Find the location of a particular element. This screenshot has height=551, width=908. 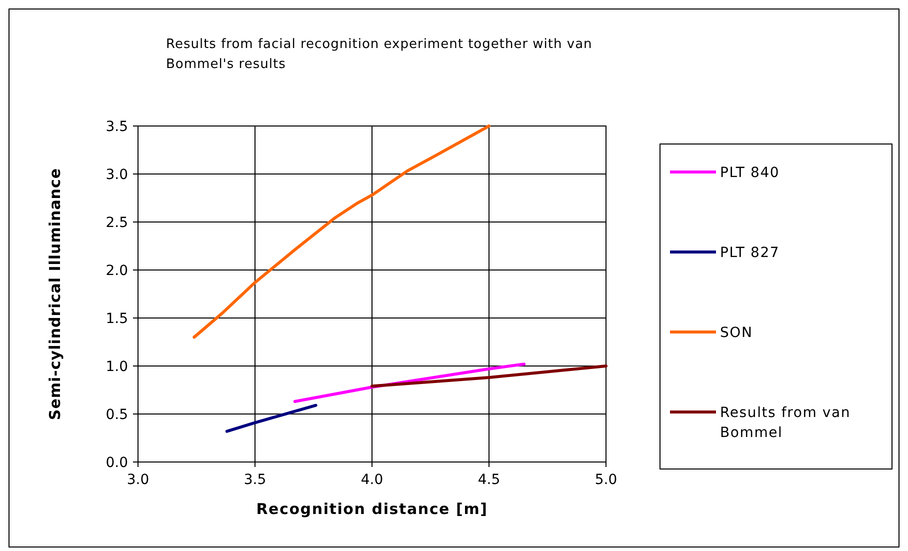

x-axis-title: Recognition distance [m] is located at coordinates (372, 509).